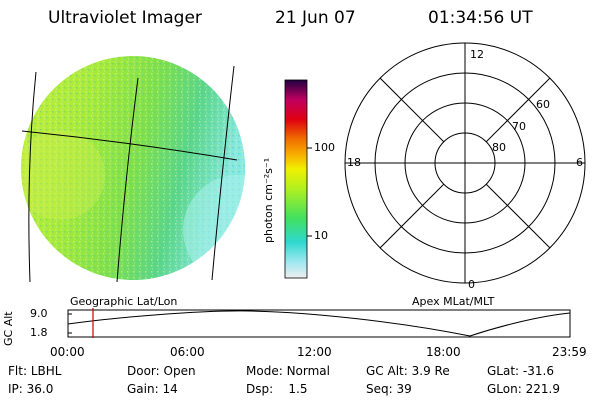  Describe the element at coordinates (523, 389) in the screenshot. I see `status-glon: GLon: 221.9` at that location.